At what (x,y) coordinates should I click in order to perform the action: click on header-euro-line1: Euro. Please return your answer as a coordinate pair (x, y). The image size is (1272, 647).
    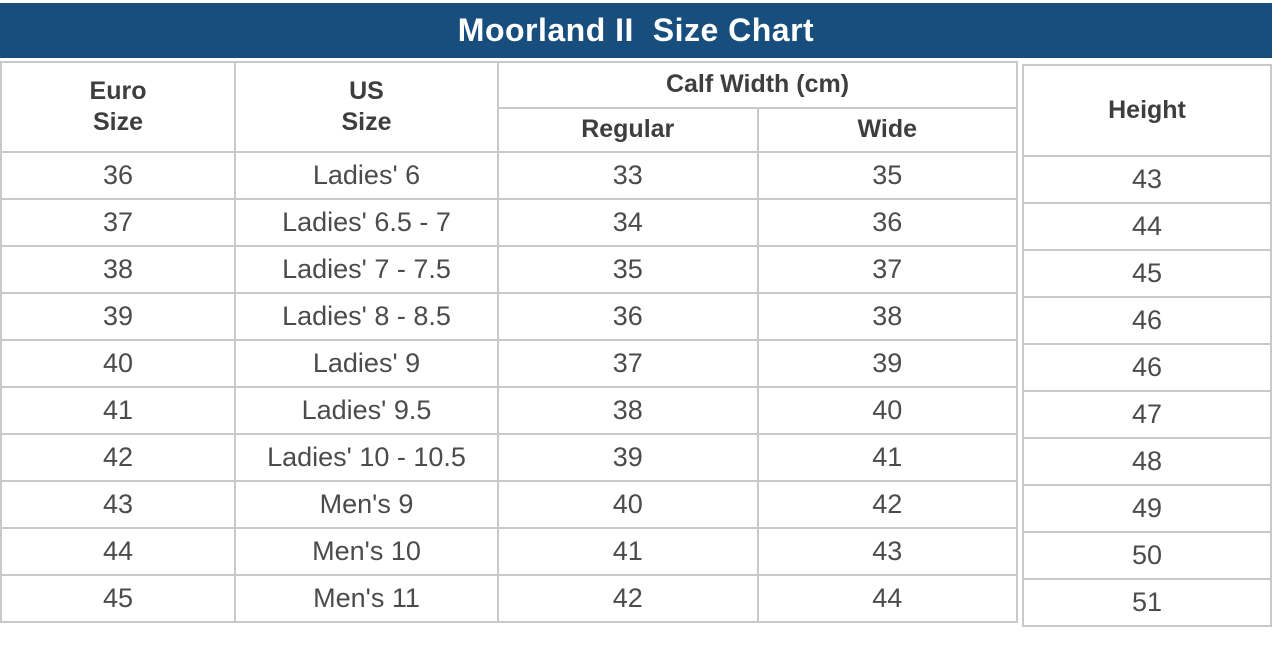
    Looking at the image, I should click on (118, 90).